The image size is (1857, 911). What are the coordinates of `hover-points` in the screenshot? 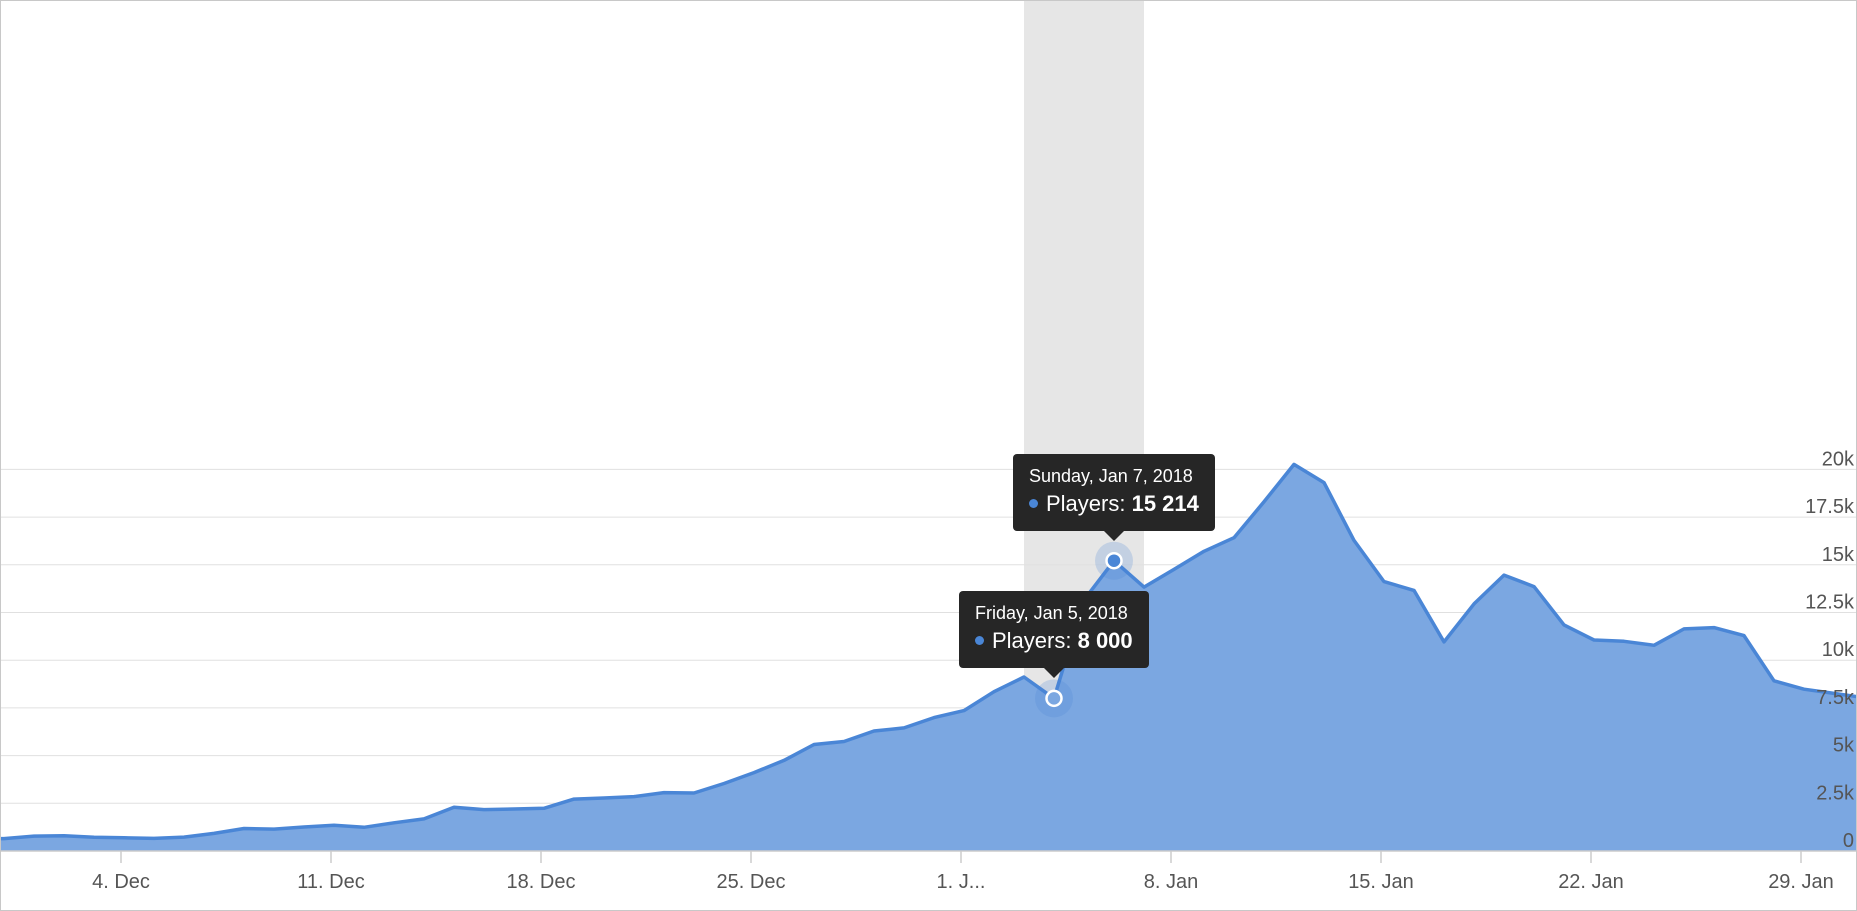 It's located at (1084, 629).